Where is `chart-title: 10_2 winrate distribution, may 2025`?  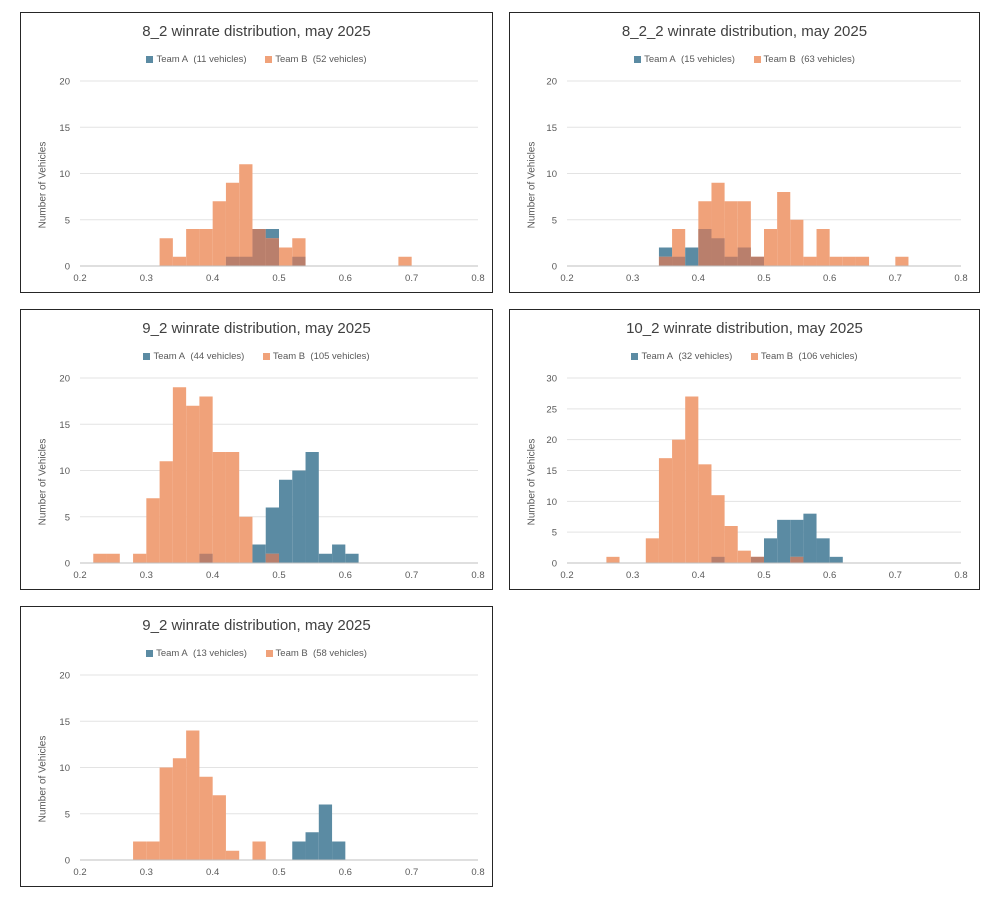 chart-title: 10_2 winrate distribution, may 2025 is located at coordinates (744, 328).